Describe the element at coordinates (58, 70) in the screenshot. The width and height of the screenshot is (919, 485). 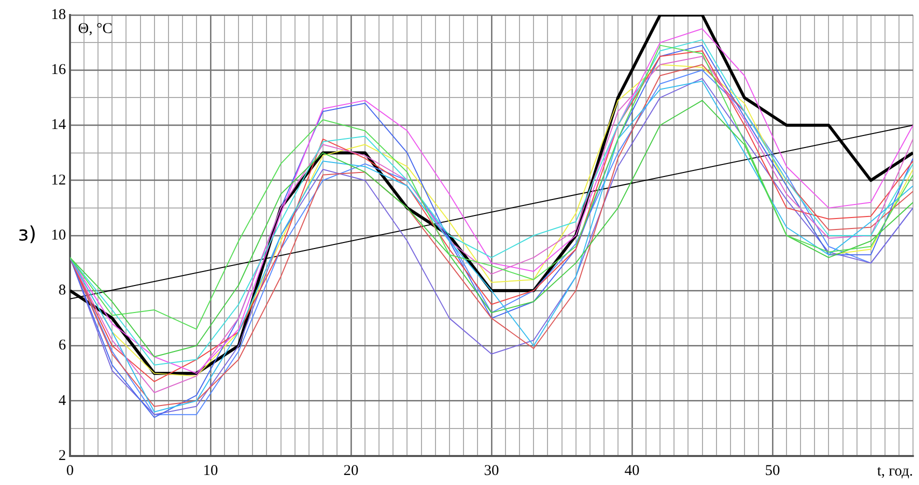
I see `y-tick-label: 16` at that location.